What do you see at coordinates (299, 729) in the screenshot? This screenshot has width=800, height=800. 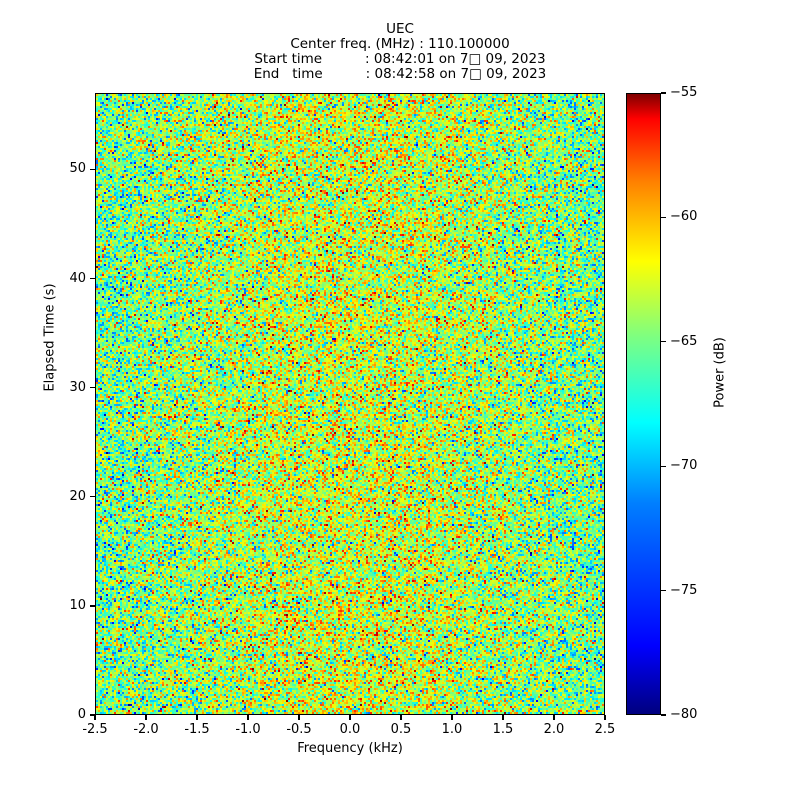 I see `x-tick-label: -0.5` at bounding box center [299, 729].